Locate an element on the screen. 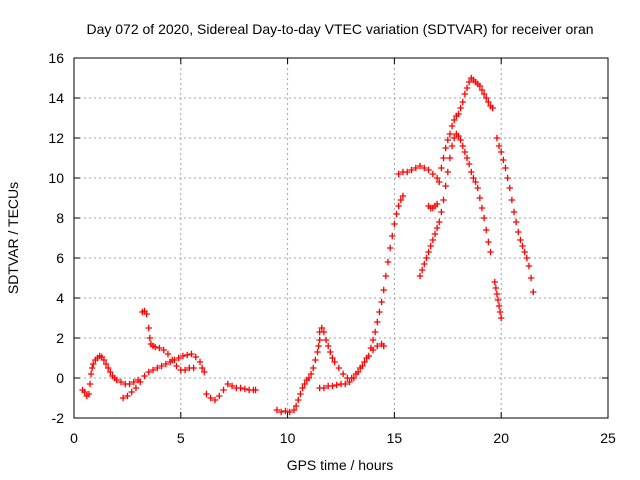  y-tick-label: 14 is located at coordinates (56, 98).